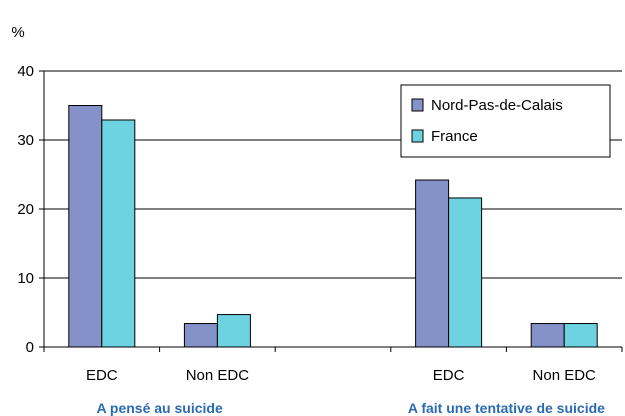 This screenshot has width=625, height=416. I want to click on y-tick-label: 0, so click(30, 347).